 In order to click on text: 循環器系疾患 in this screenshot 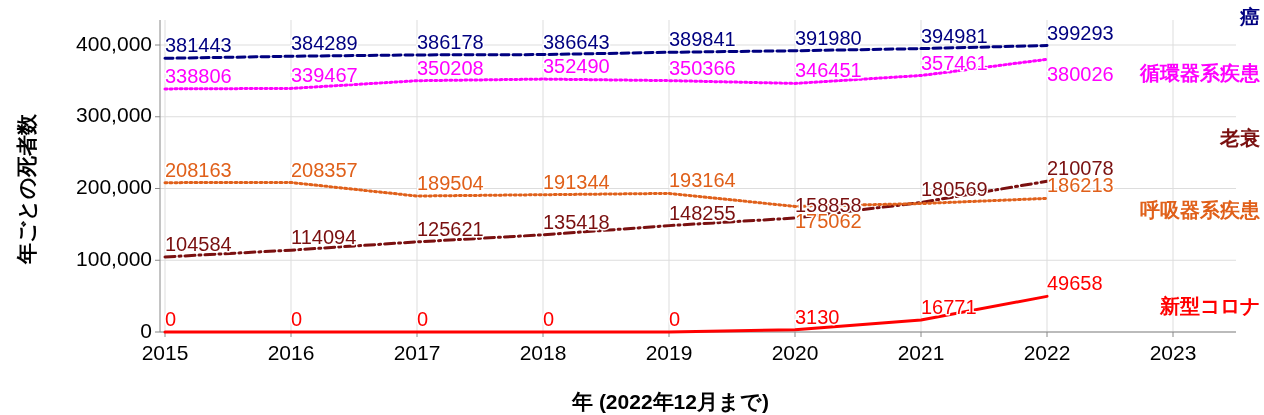, I will do `click(1200, 72)`.